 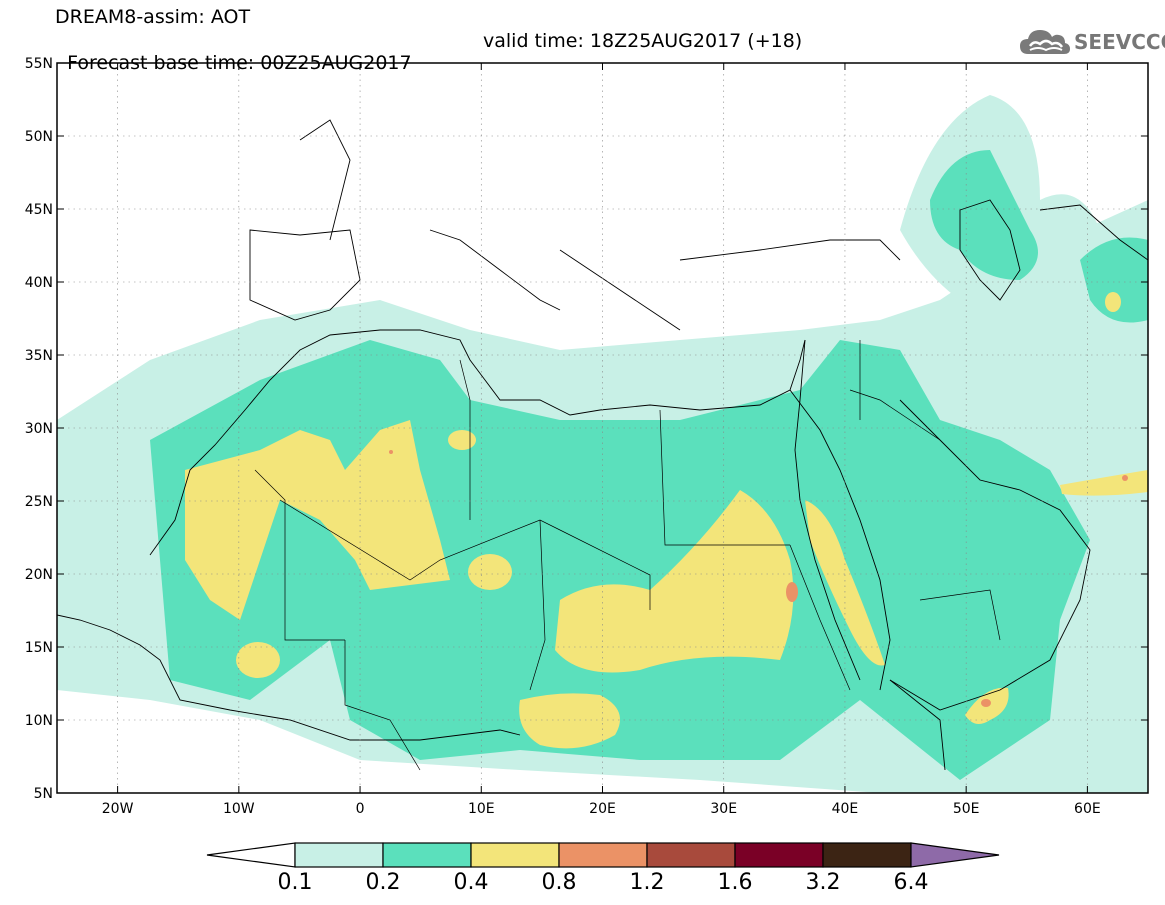 I want to click on aot-band-0.8-patch, so click(x=792, y=592).